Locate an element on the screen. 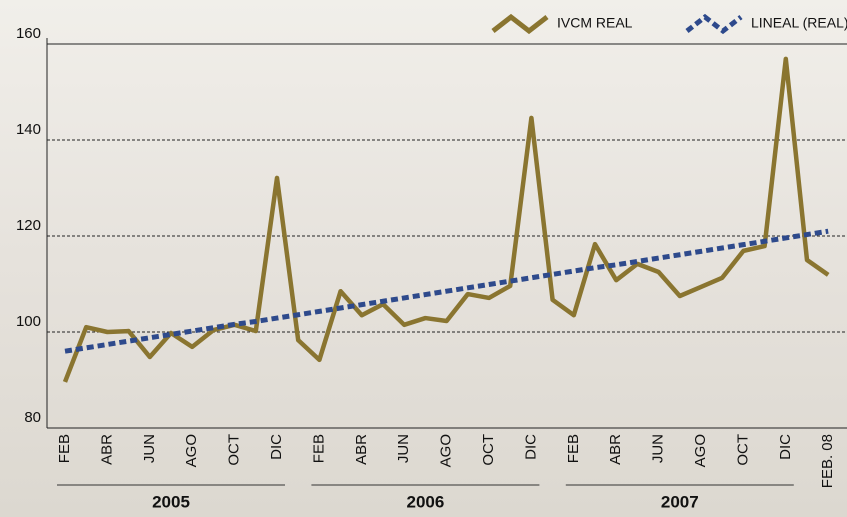 This screenshot has height=517, width=847. group-label: 2005 is located at coordinates (171, 501).